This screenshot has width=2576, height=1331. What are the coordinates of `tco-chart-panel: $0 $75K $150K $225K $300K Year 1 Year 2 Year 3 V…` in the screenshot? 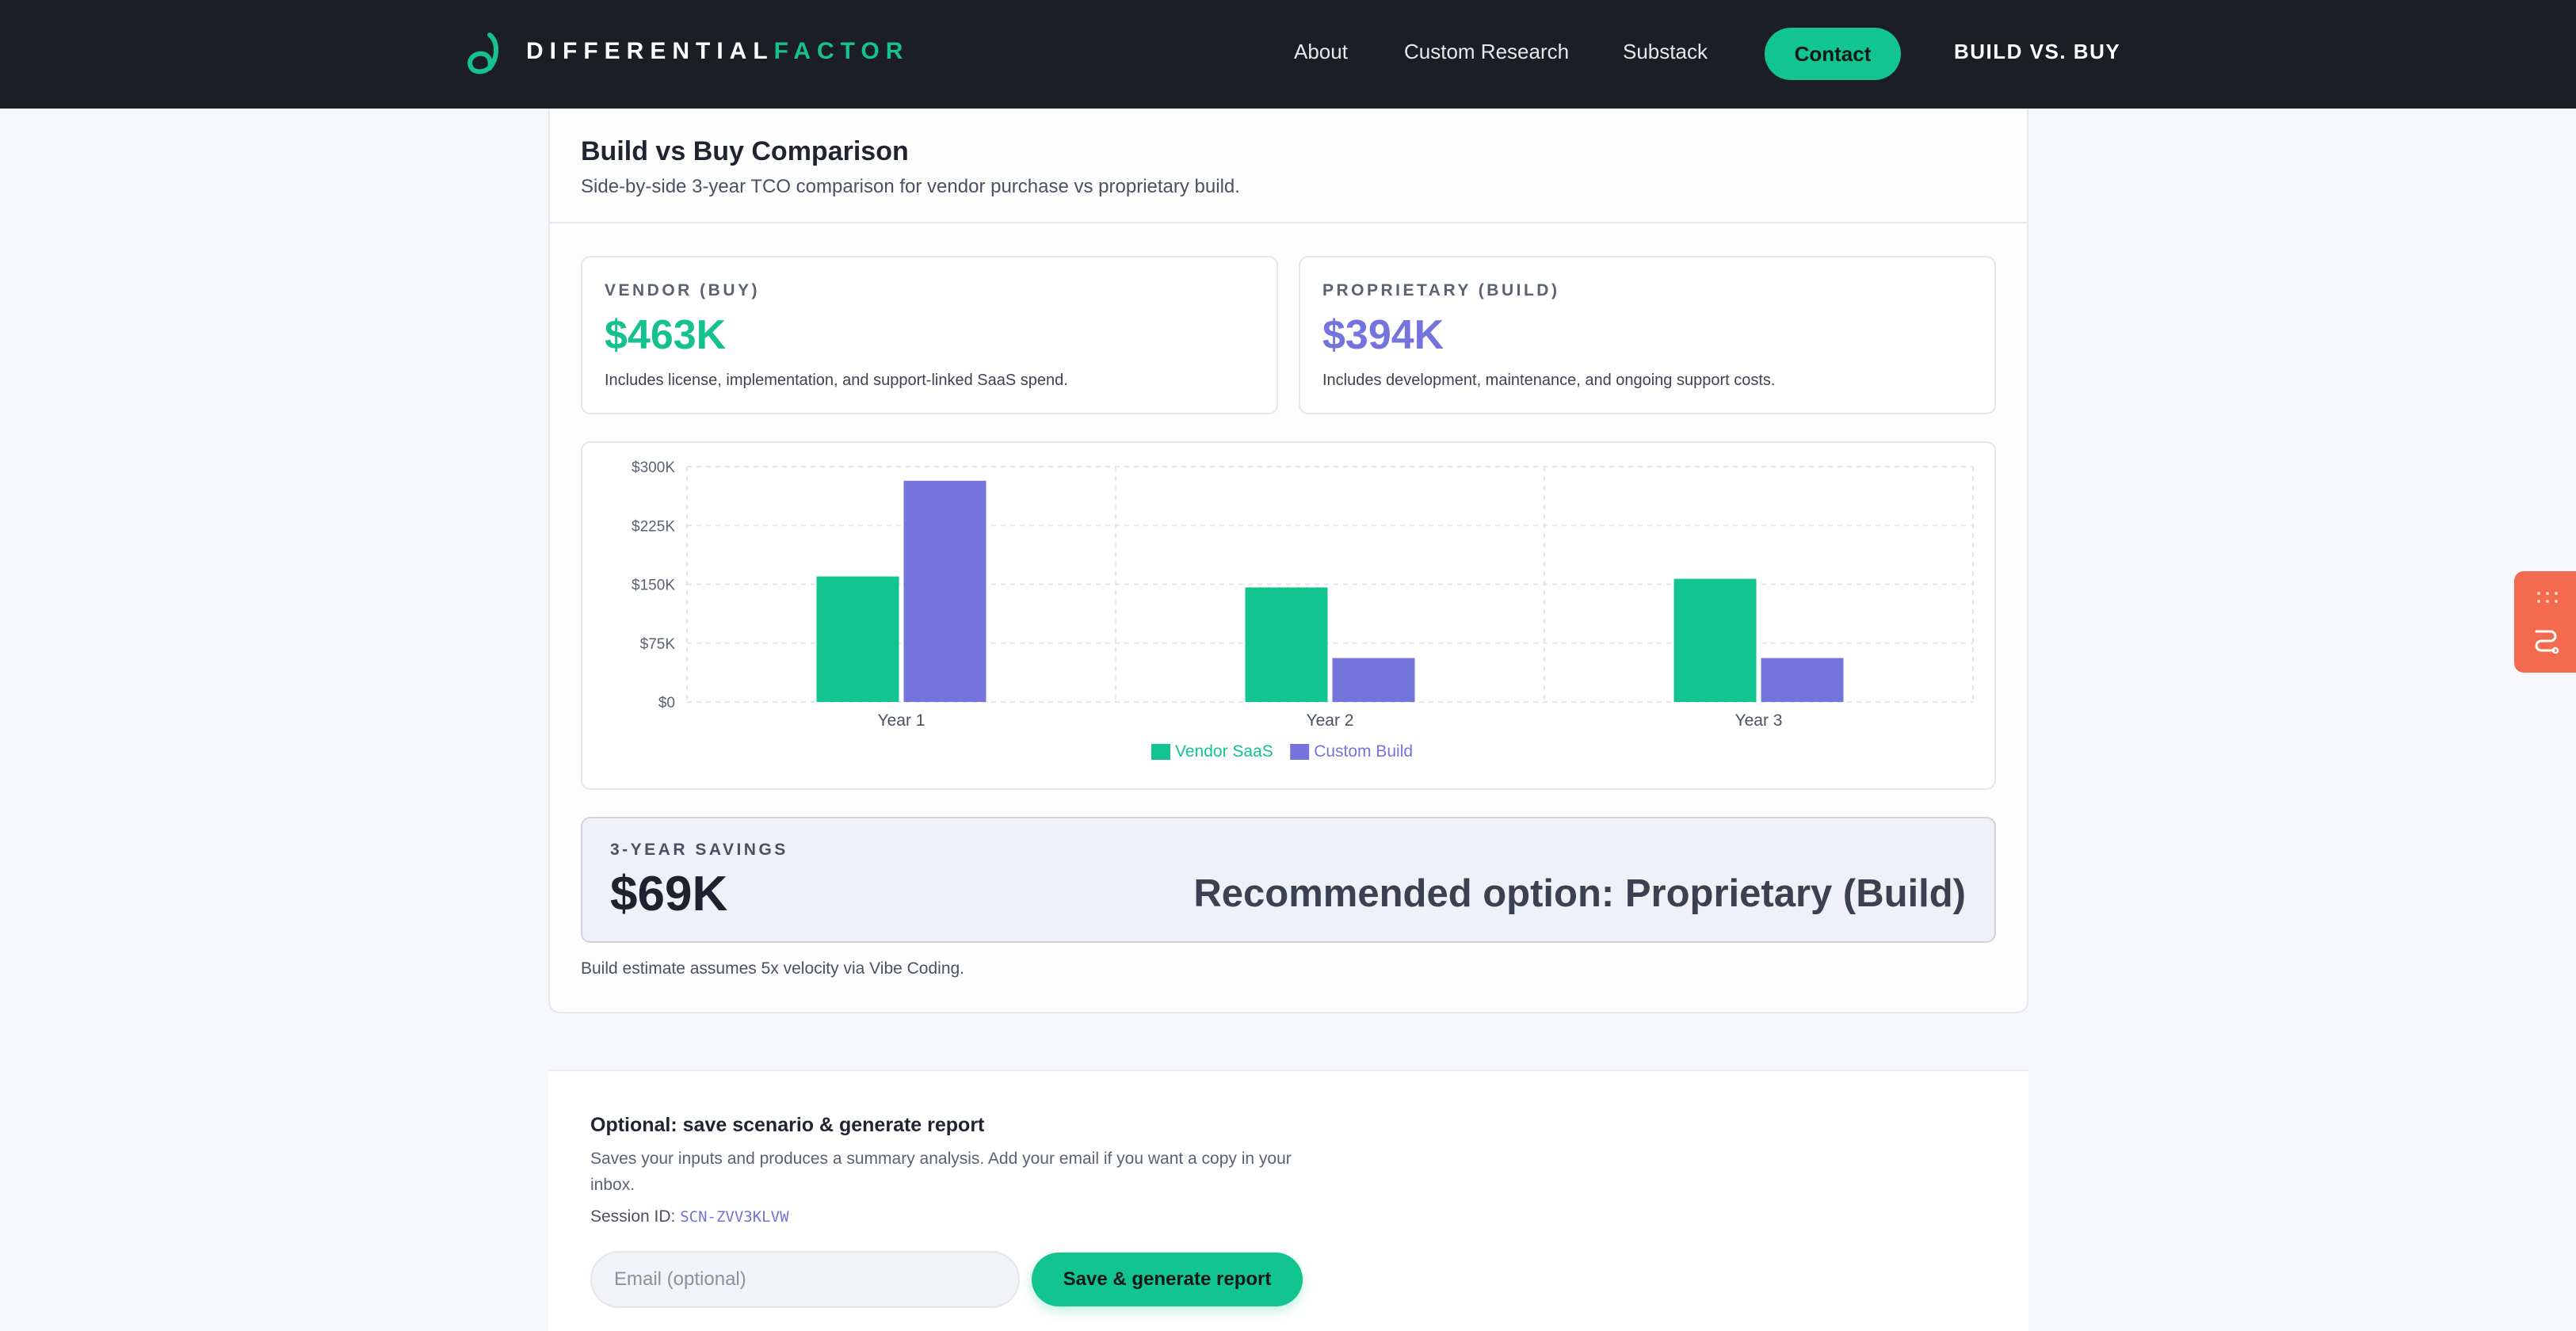 It's located at (1288, 615).